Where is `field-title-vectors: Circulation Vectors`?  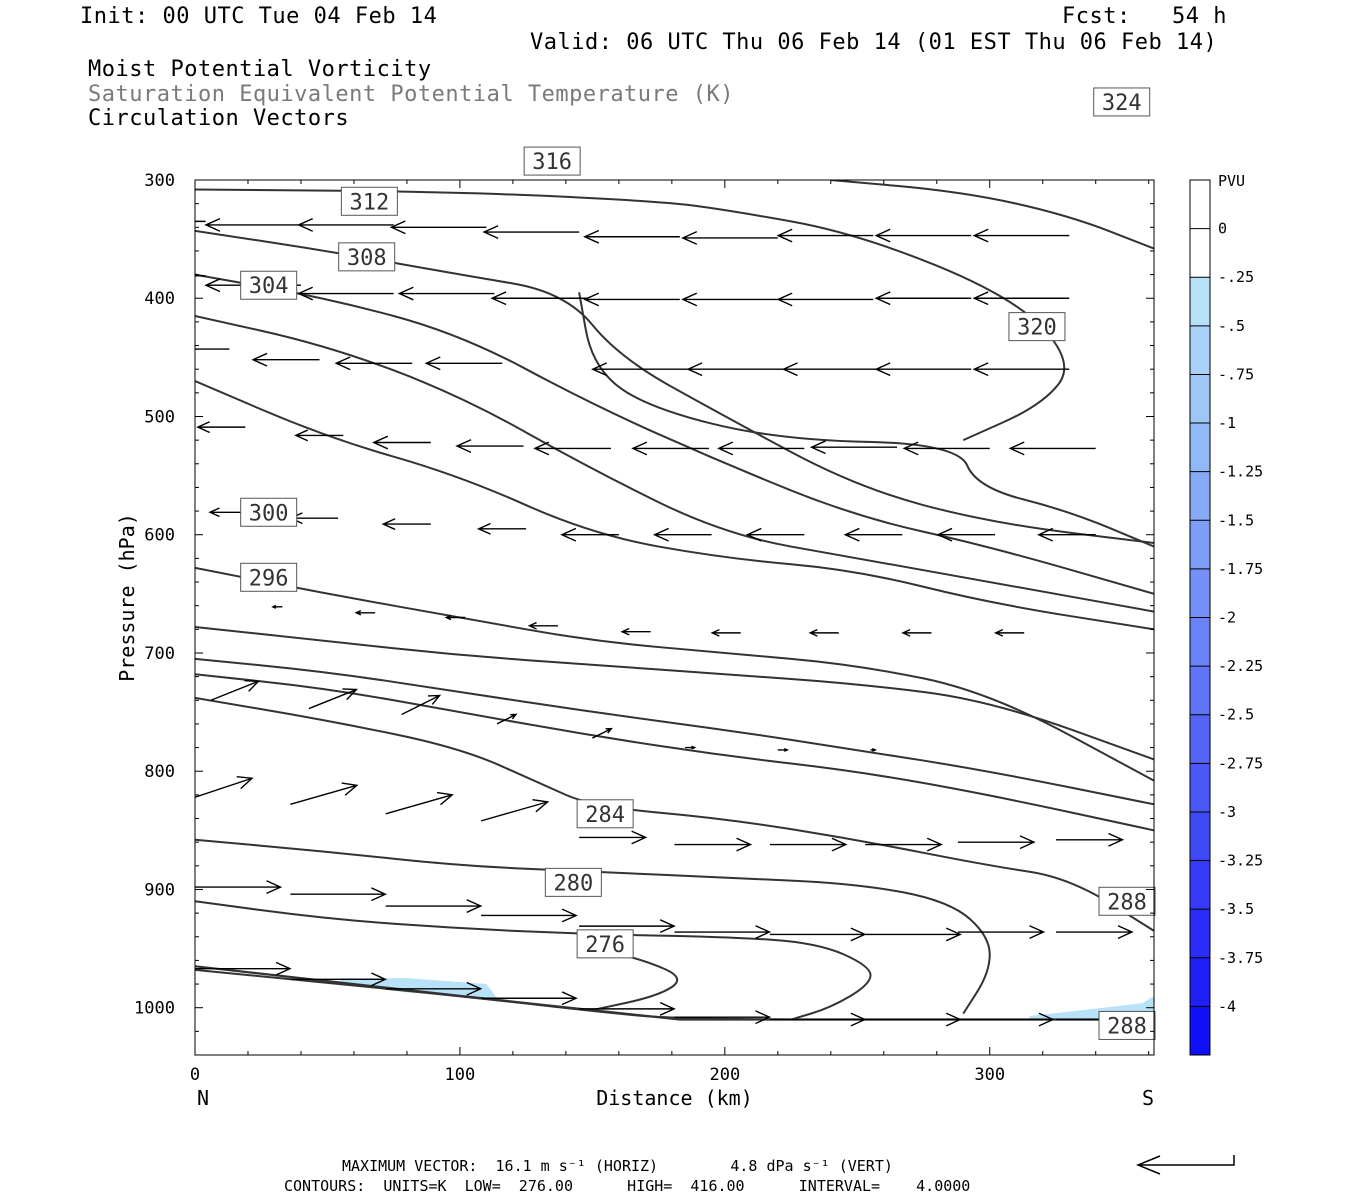 field-title-vectors: Circulation Vectors is located at coordinates (219, 118).